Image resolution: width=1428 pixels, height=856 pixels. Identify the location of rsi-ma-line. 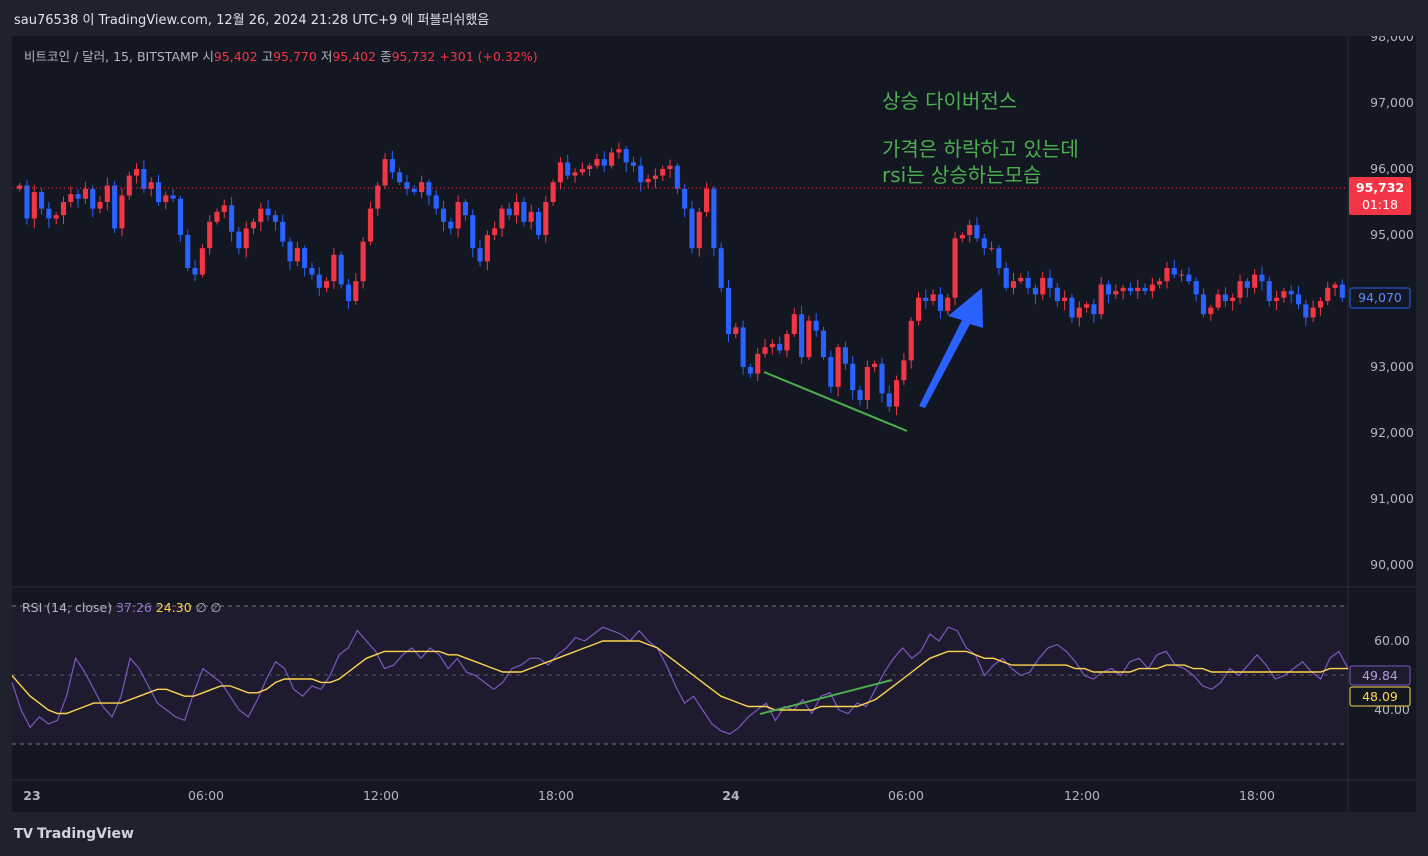
(680, 677).